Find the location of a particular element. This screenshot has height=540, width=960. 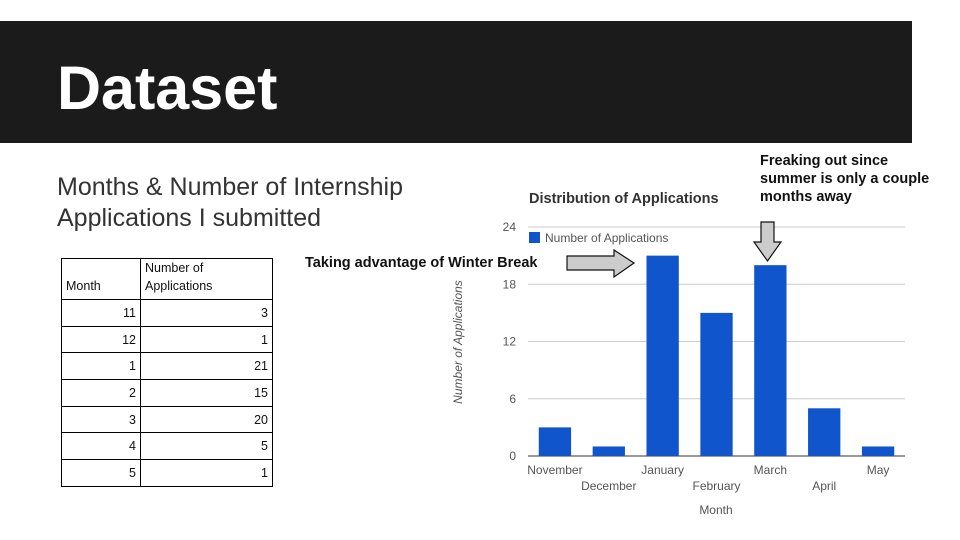

legend-swatch is located at coordinates (534, 237).